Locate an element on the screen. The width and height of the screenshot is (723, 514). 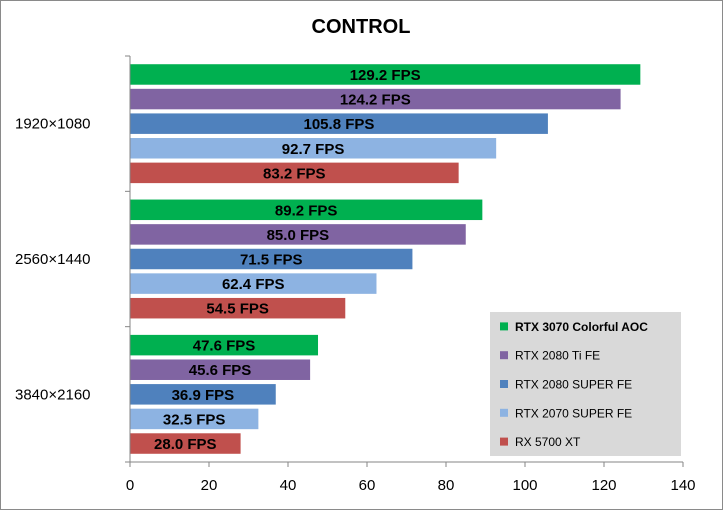
x-tick-label: 80 is located at coordinates (446, 485).